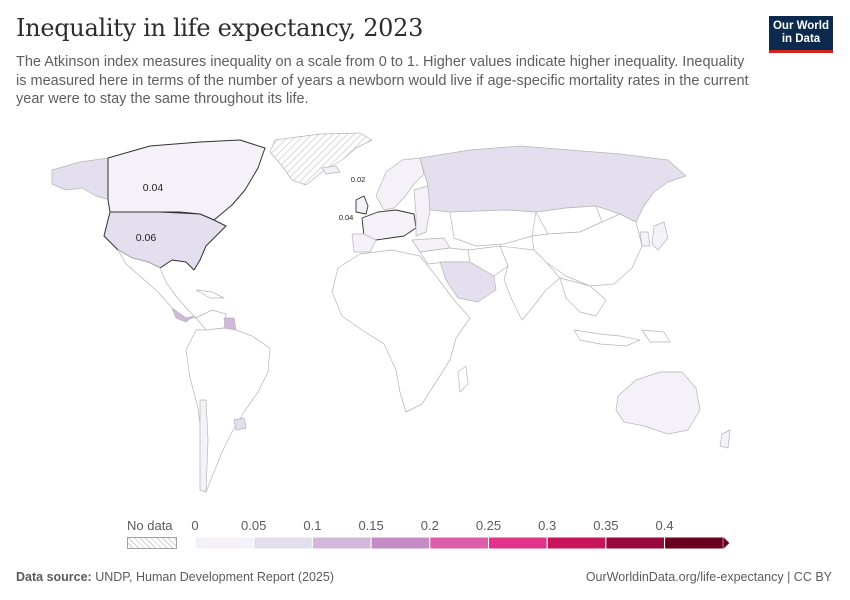 The width and height of the screenshot is (850, 600). I want to click on legend-tick-label: 0.15, so click(371, 525).